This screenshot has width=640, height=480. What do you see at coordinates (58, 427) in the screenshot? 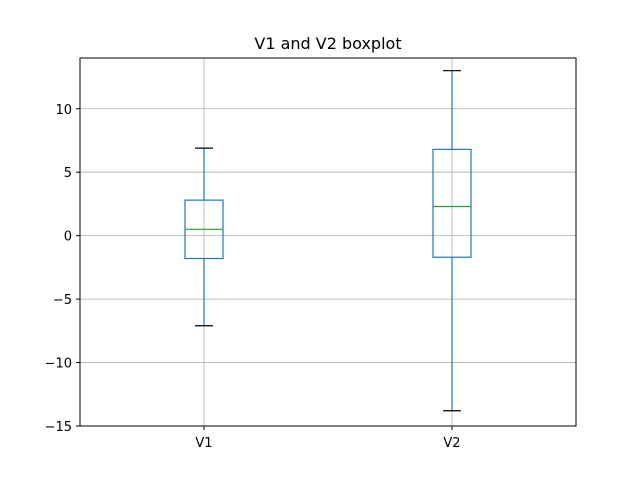
I see `y-tick-label: −15` at bounding box center [58, 427].